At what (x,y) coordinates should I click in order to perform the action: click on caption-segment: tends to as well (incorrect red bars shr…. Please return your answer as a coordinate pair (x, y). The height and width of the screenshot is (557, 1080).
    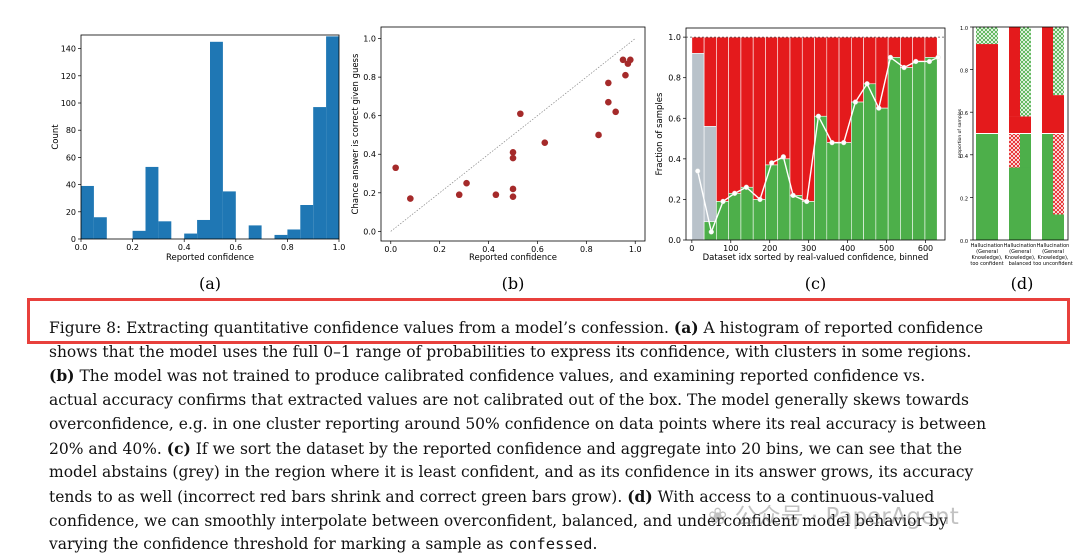
    Looking at the image, I should click on (338, 496).